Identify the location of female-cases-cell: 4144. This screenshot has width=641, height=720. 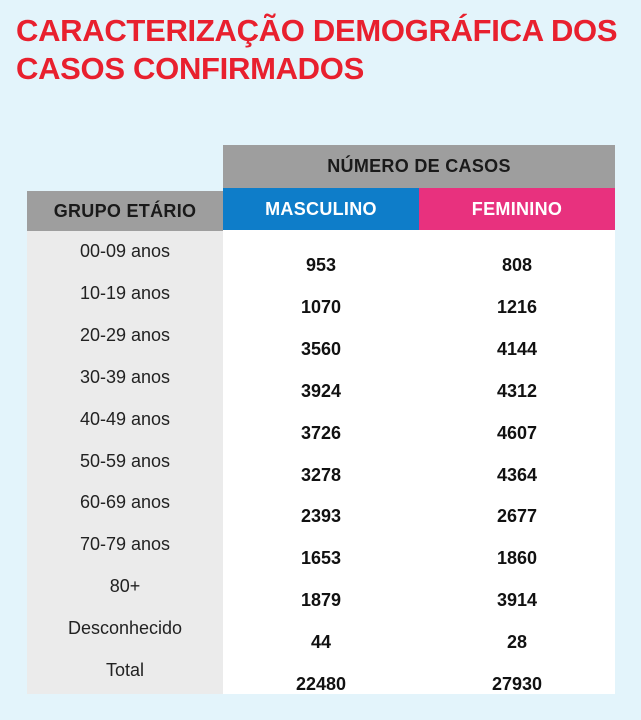
(517, 348).